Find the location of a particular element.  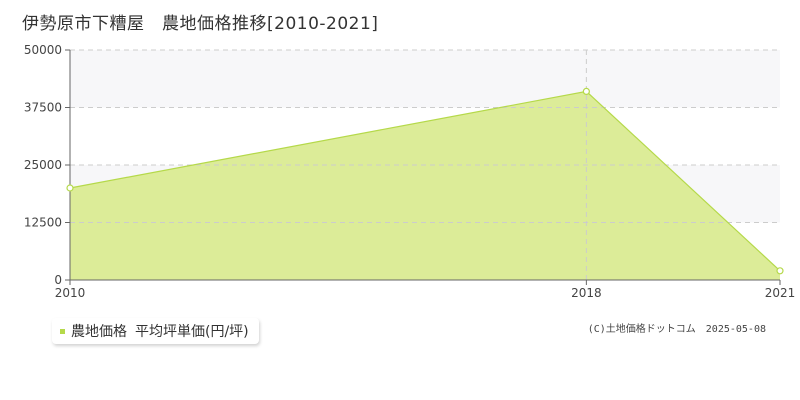

y-tick-label: 25000 is located at coordinates (43, 165).